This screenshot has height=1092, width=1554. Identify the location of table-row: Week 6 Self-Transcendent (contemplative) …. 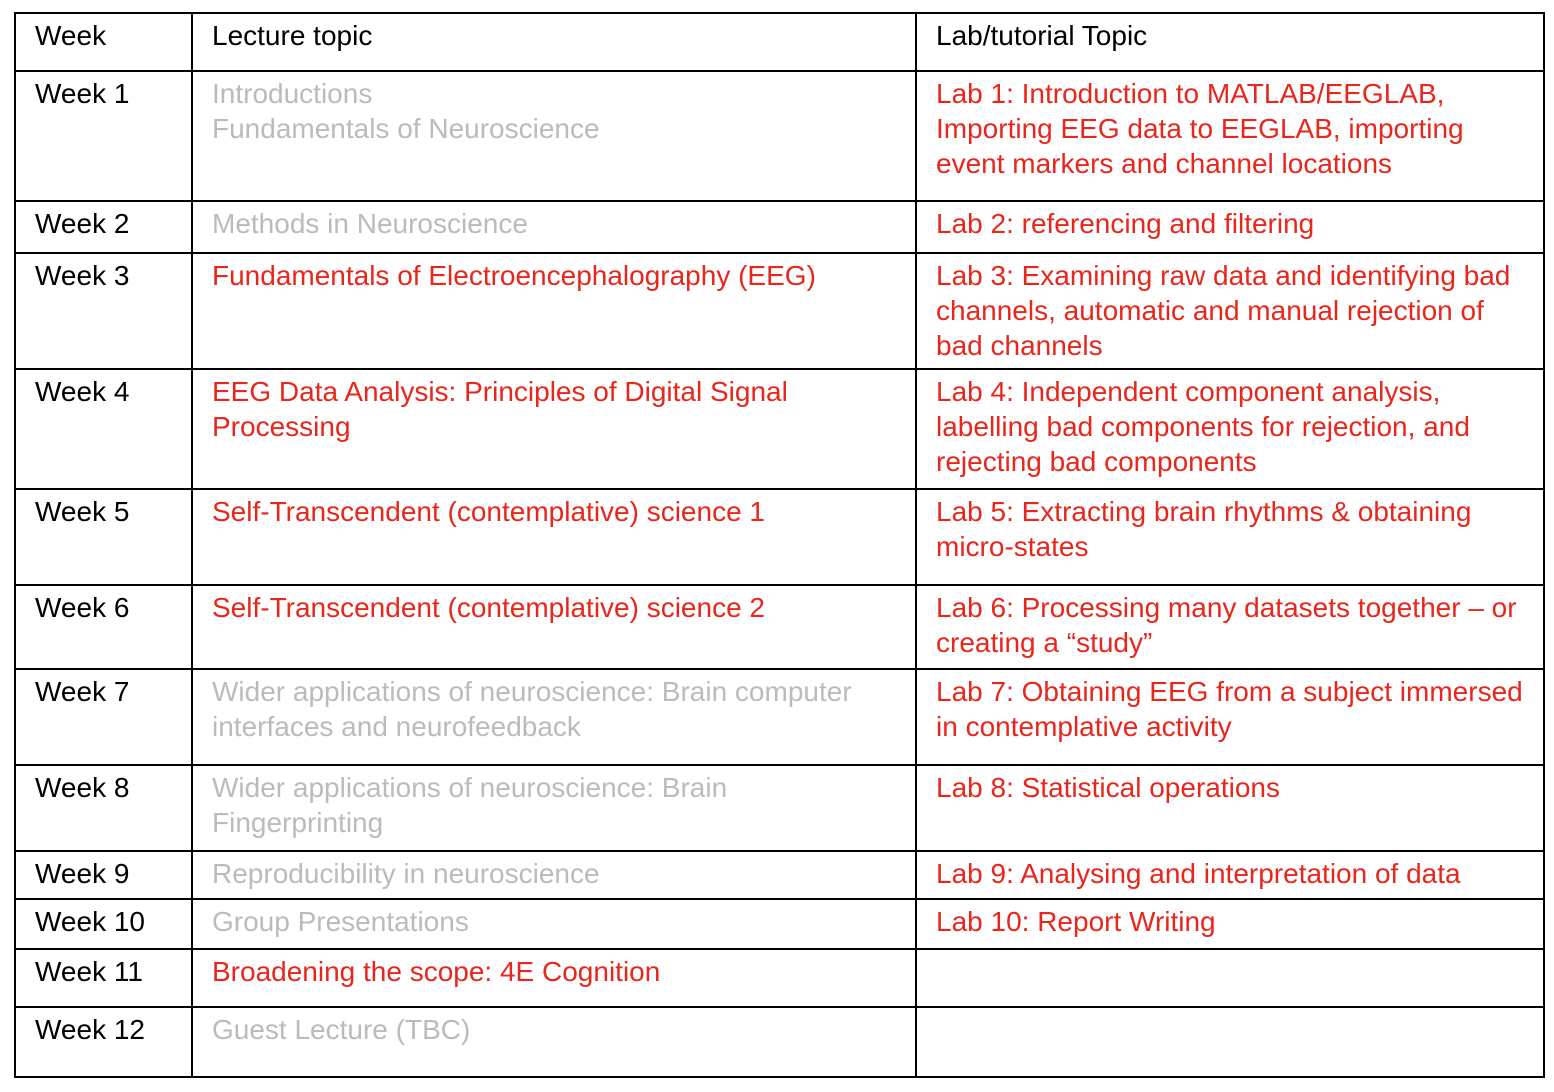
(779, 627).